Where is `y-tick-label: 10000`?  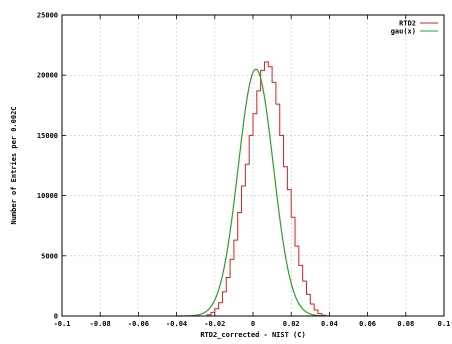
y-tick-label: 10000 is located at coordinates (47, 196).